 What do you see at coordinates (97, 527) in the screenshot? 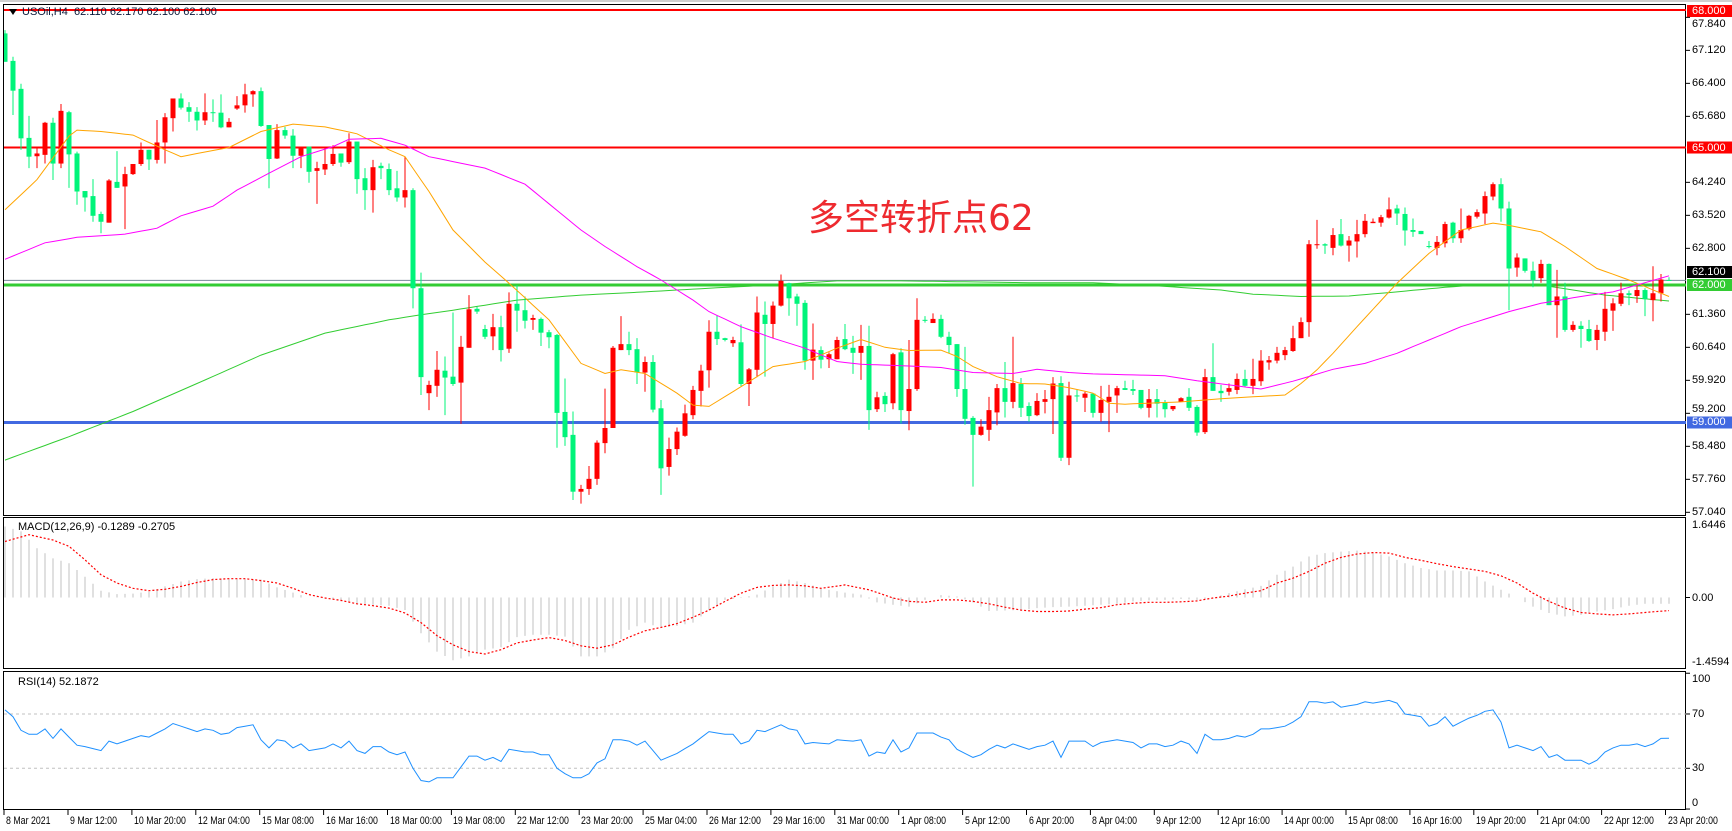
I see `macd-label: MACD(12,26,9) -0.1289 -0.2705` at bounding box center [97, 527].